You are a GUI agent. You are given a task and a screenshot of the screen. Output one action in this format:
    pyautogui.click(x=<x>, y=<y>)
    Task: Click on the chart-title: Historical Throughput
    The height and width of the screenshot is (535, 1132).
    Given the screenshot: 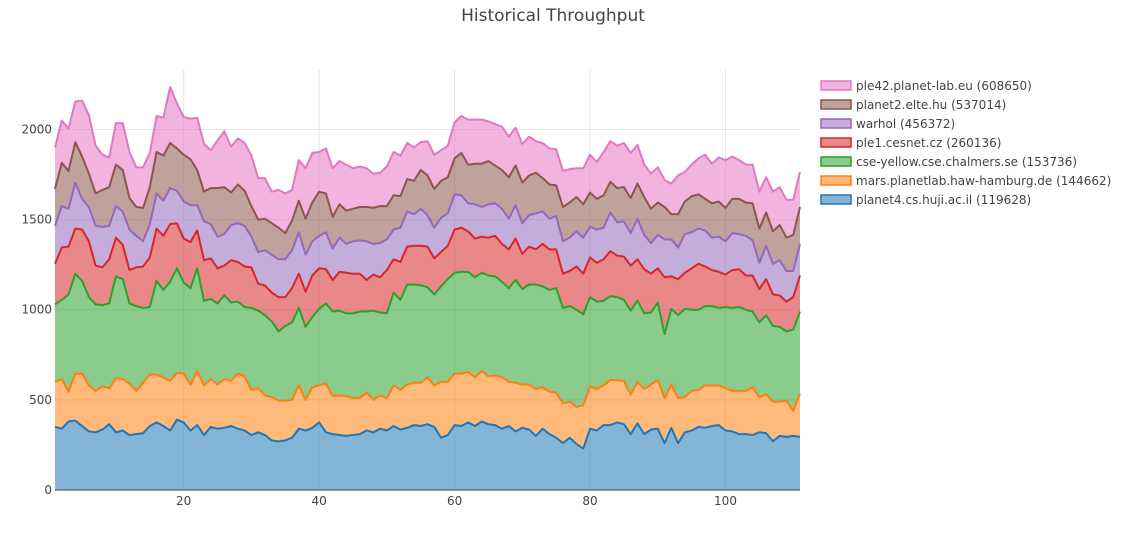 What is the action you would take?
    pyautogui.click(x=553, y=16)
    